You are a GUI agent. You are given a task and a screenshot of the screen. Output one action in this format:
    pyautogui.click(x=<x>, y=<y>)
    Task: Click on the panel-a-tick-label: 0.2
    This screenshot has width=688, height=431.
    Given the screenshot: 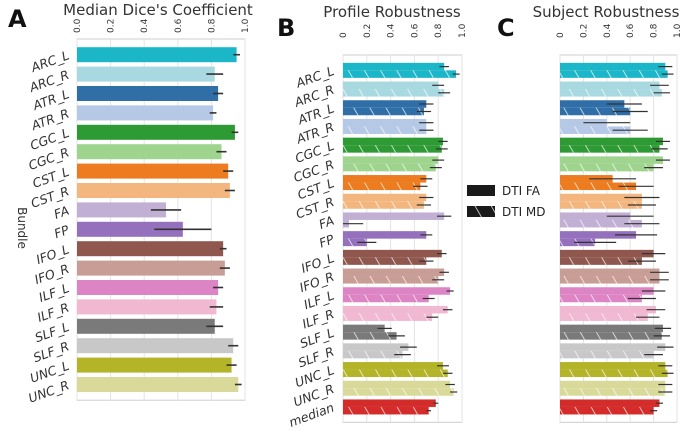 What is the action you would take?
    pyautogui.click(x=112, y=26)
    